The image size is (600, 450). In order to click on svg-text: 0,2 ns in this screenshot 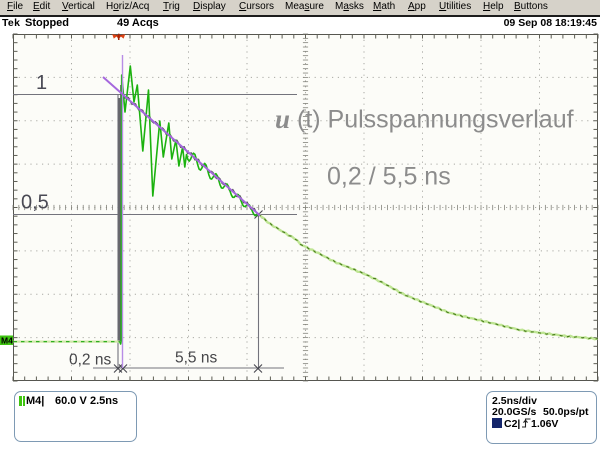, I will do `click(90, 360)`.